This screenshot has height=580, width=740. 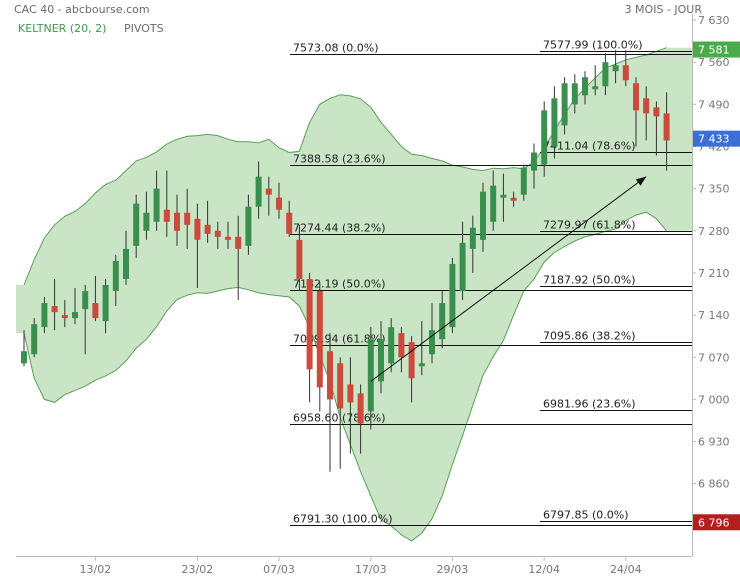 I want to click on chart-title: CAC 40 - abcbourse.com, so click(x=82, y=9).